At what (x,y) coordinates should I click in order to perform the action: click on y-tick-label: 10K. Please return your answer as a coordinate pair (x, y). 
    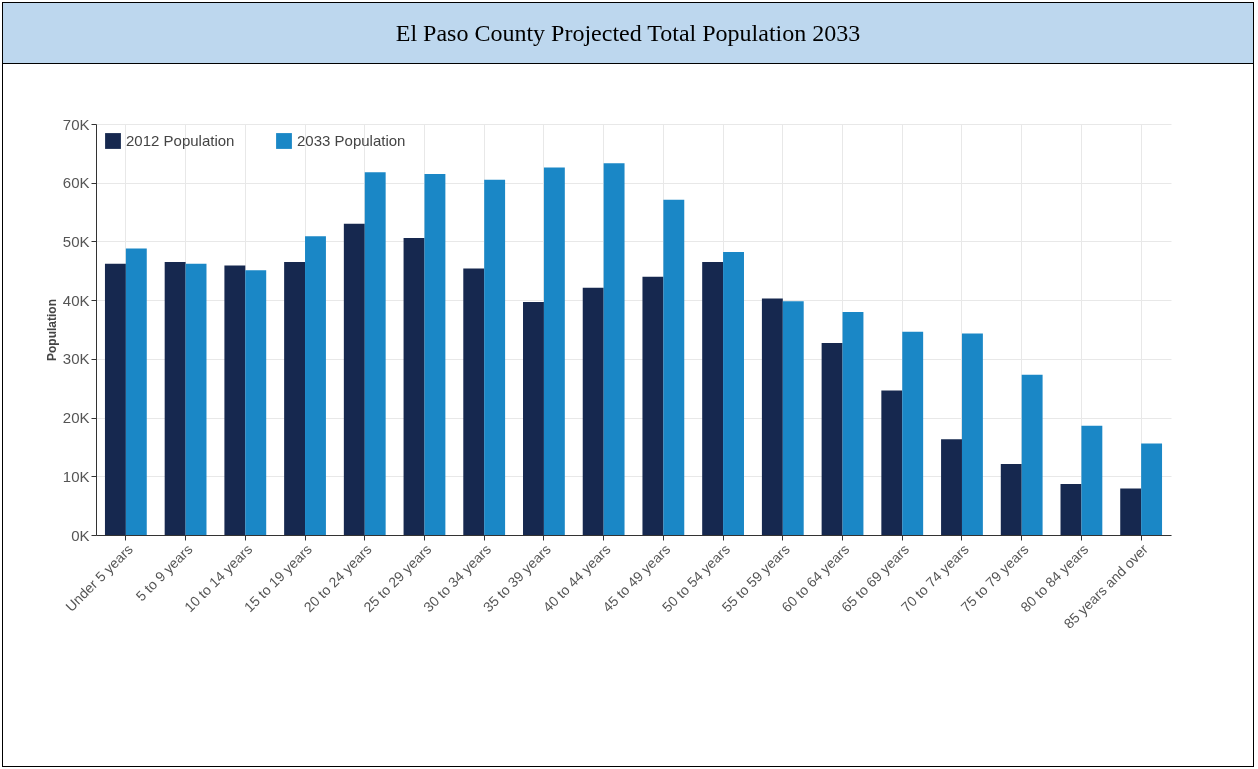
    Looking at the image, I should click on (76, 476).